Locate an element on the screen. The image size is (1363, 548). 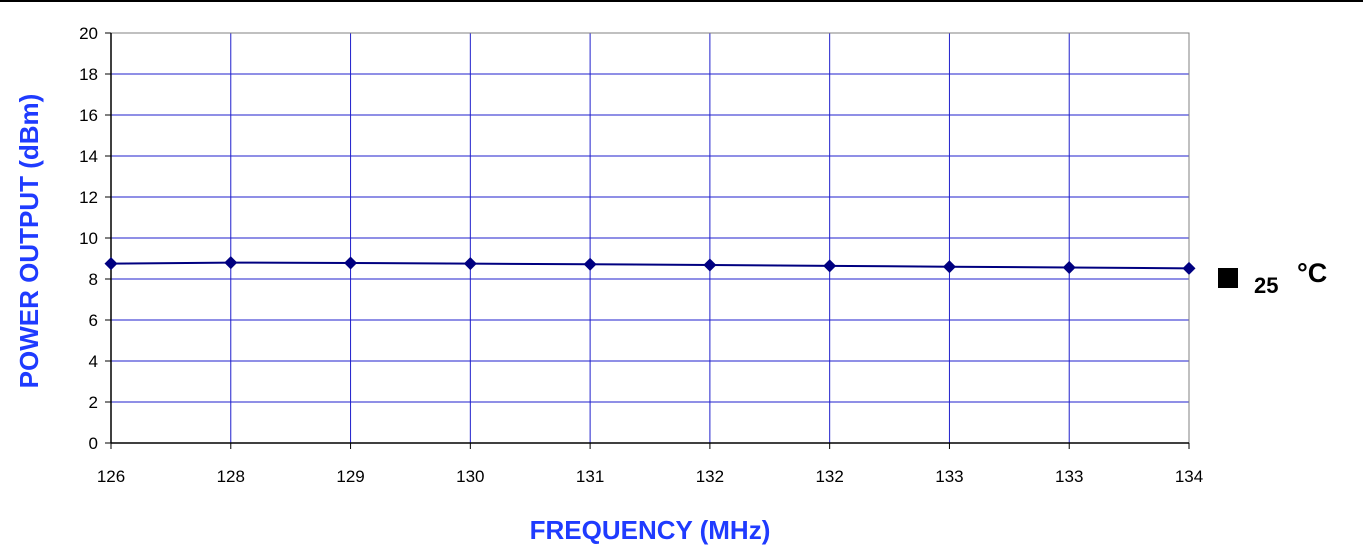
series-line-25c is located at coordinates (650, 265).